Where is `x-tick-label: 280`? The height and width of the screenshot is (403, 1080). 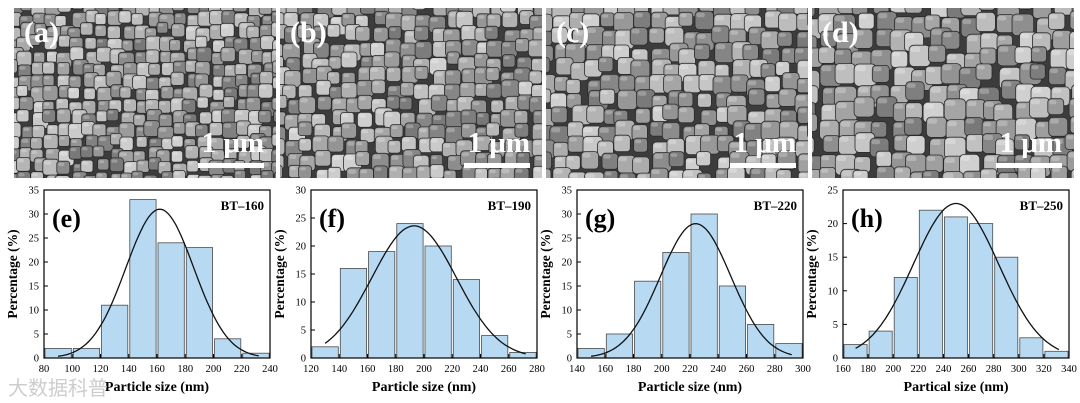
x-tick-label: 280 is located at coordinates (994, 369).